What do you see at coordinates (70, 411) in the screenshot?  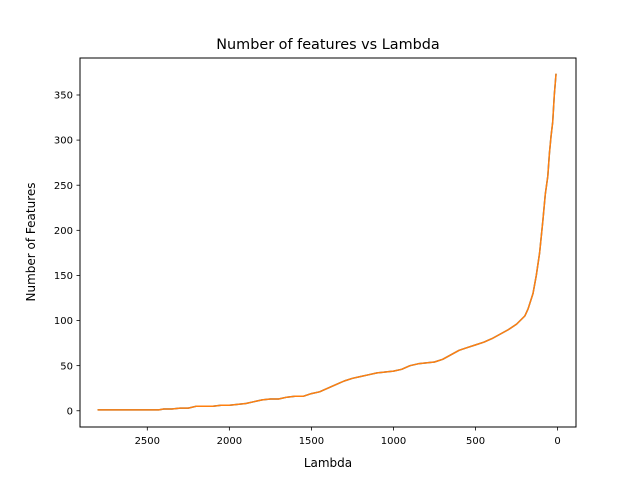 I see `y-tick-label: 0` at bounding box center [70, 411].